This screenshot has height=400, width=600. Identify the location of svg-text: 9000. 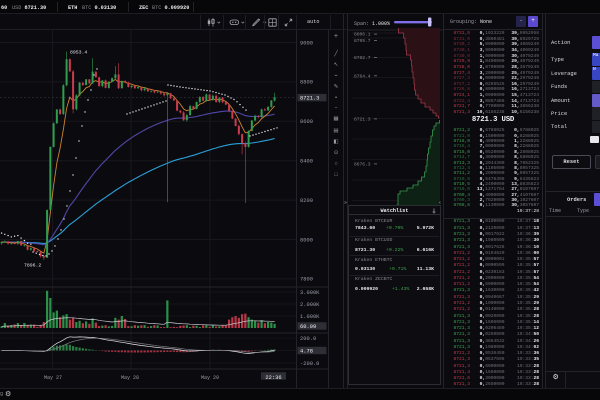
(306, 43).